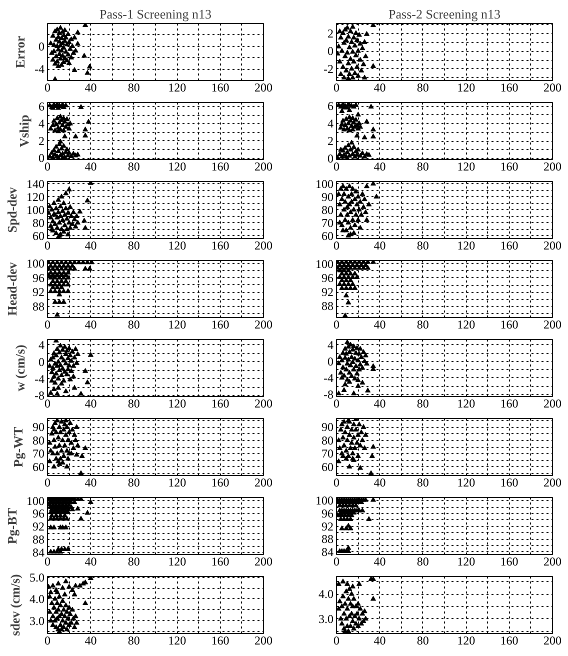 The height and width of the screenshot is (656, 568). I want to click on y-tick-label: -2, so click(329, 69).